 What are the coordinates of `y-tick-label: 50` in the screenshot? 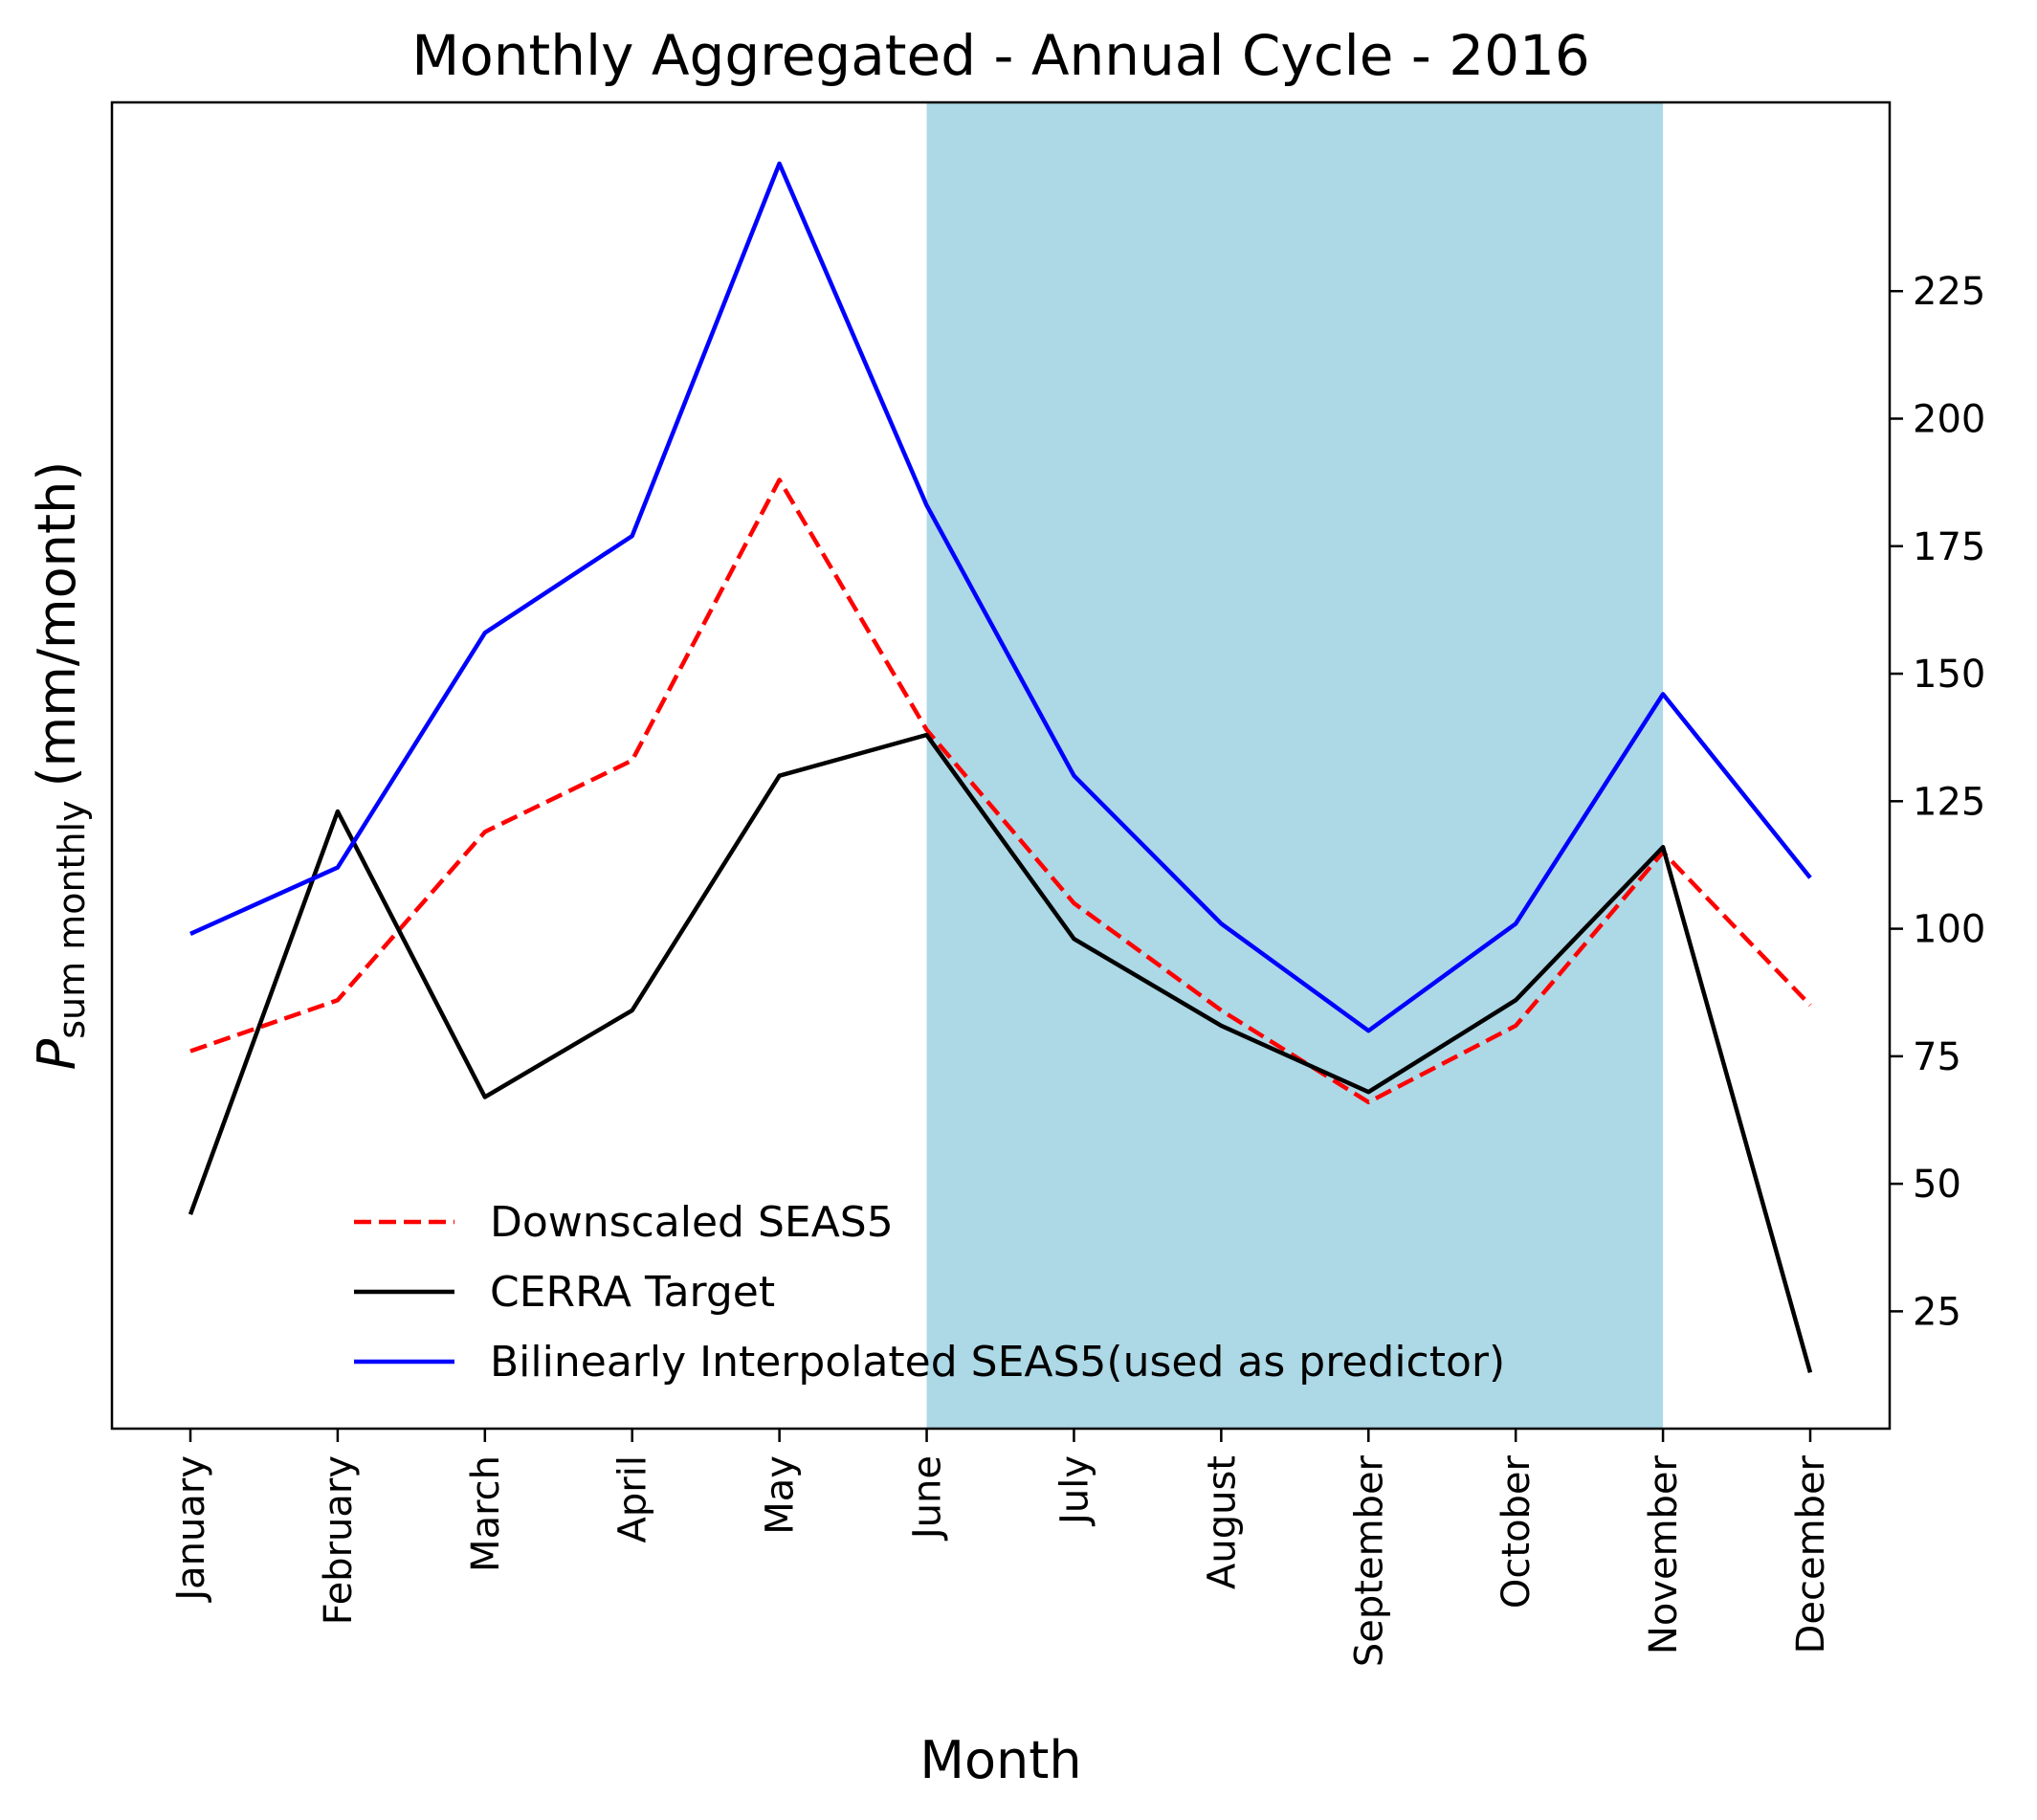 It's located at (1937, 1185).